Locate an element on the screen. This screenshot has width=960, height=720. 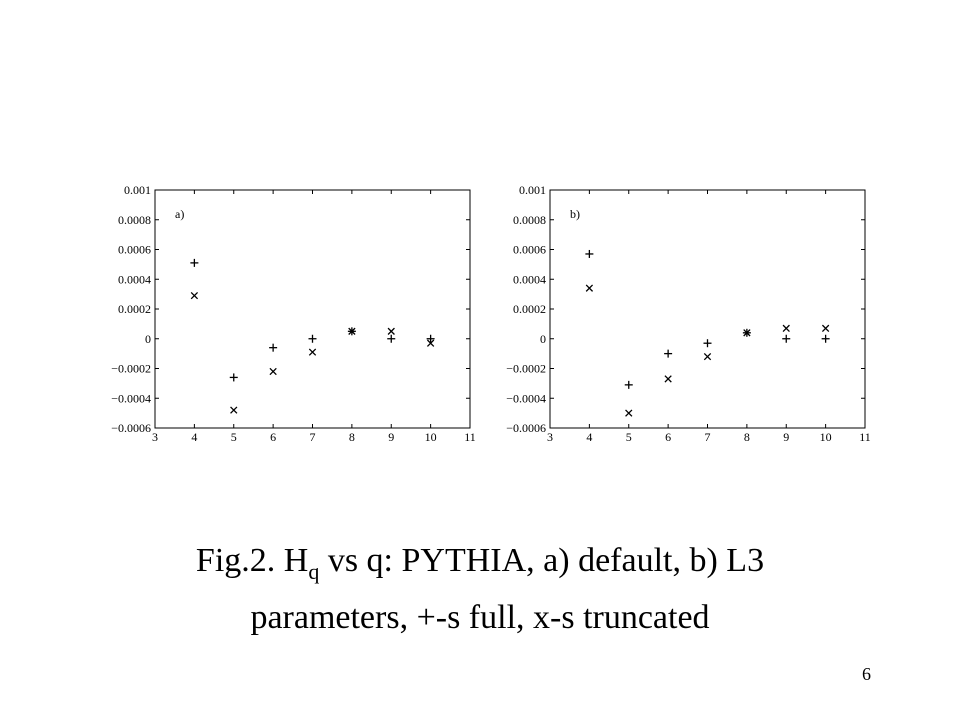
chart-a-y-tick-label: −0.0002 is located at coordinates (131, 369).